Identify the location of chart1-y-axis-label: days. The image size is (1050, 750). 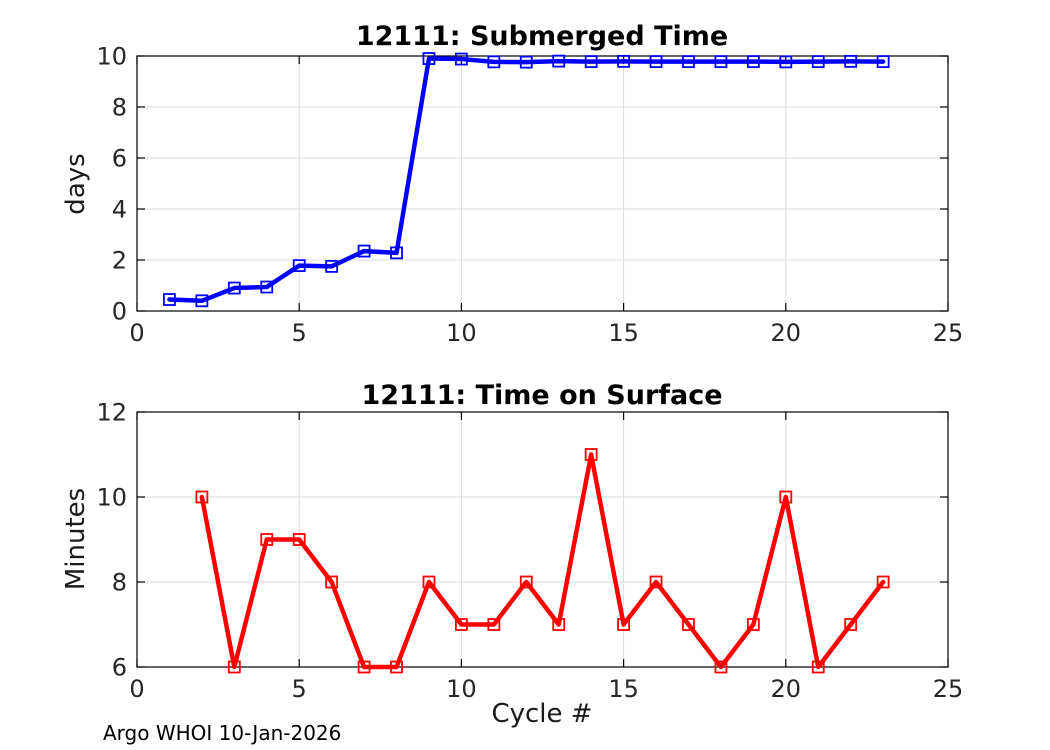
(76, 183).